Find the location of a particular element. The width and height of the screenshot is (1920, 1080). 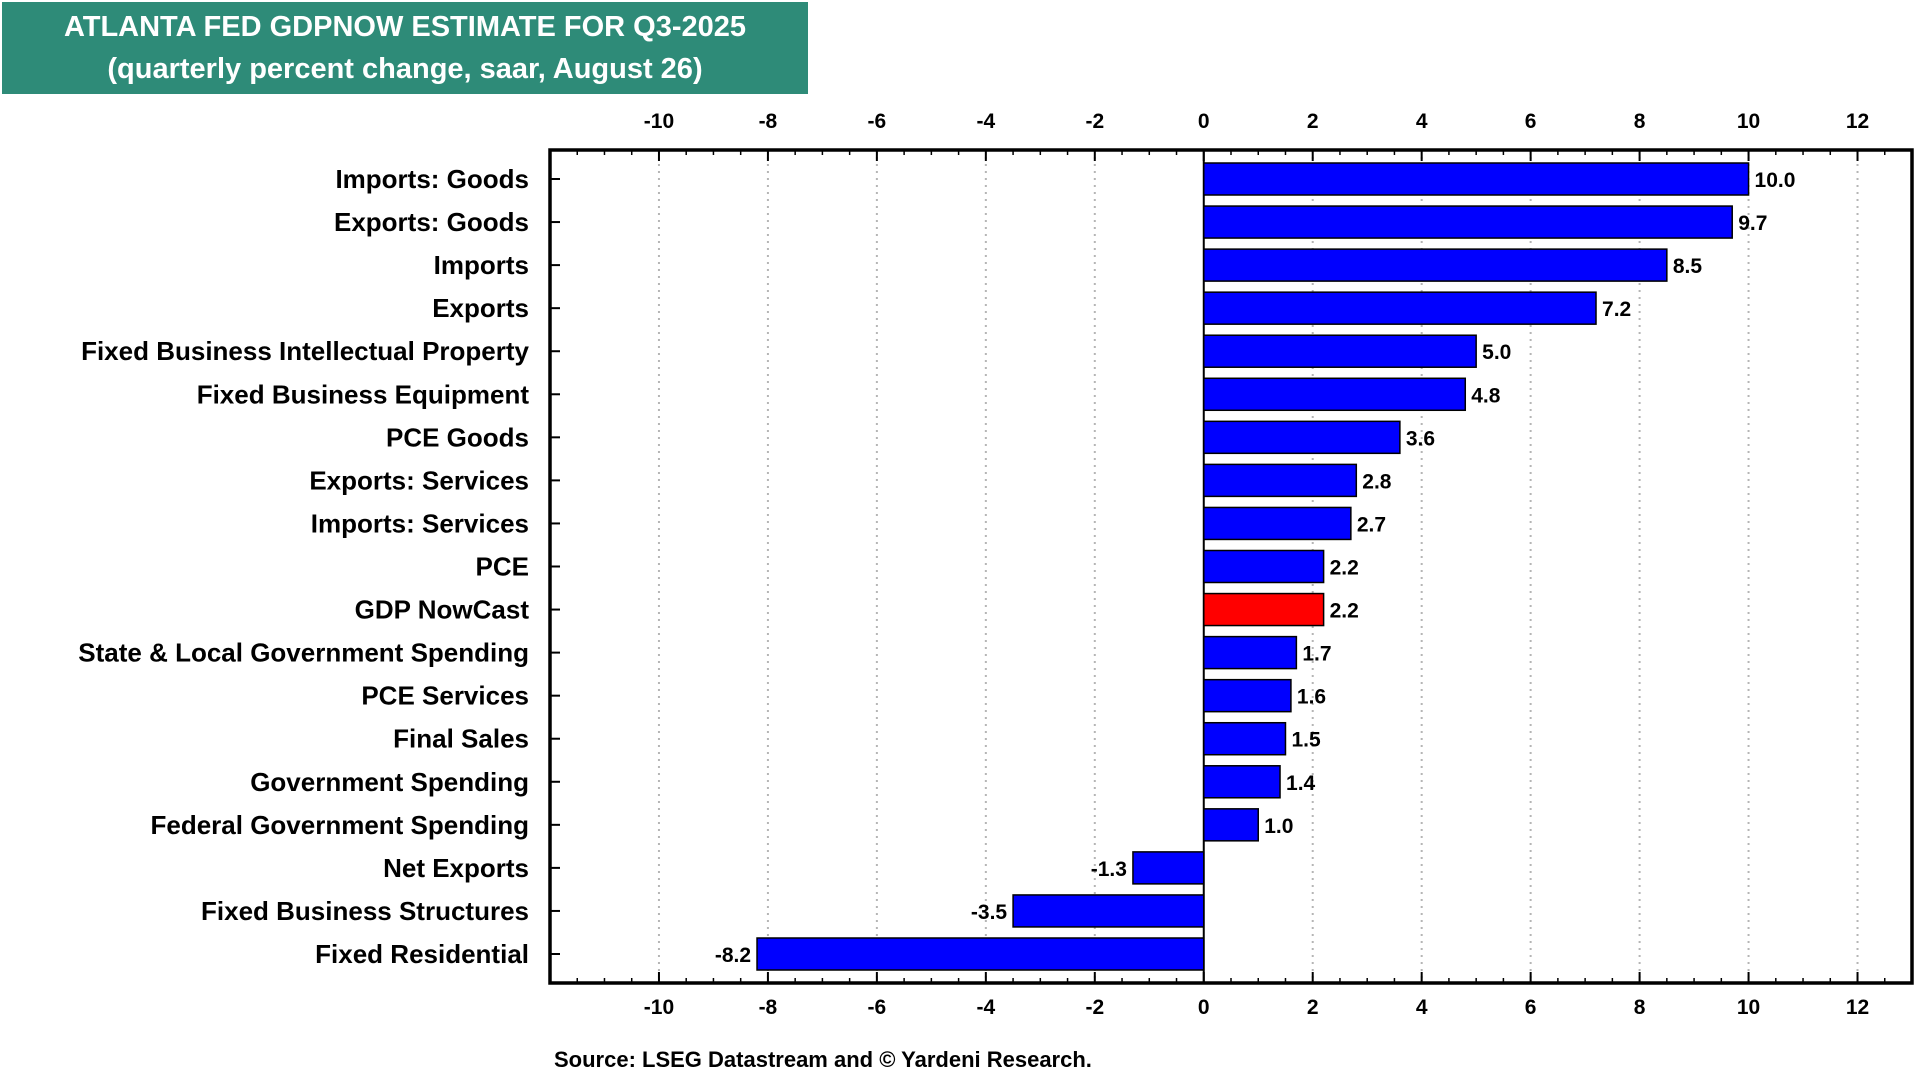

x-tick-label-bottom: 4 is located at coordinates (1422, 1007).